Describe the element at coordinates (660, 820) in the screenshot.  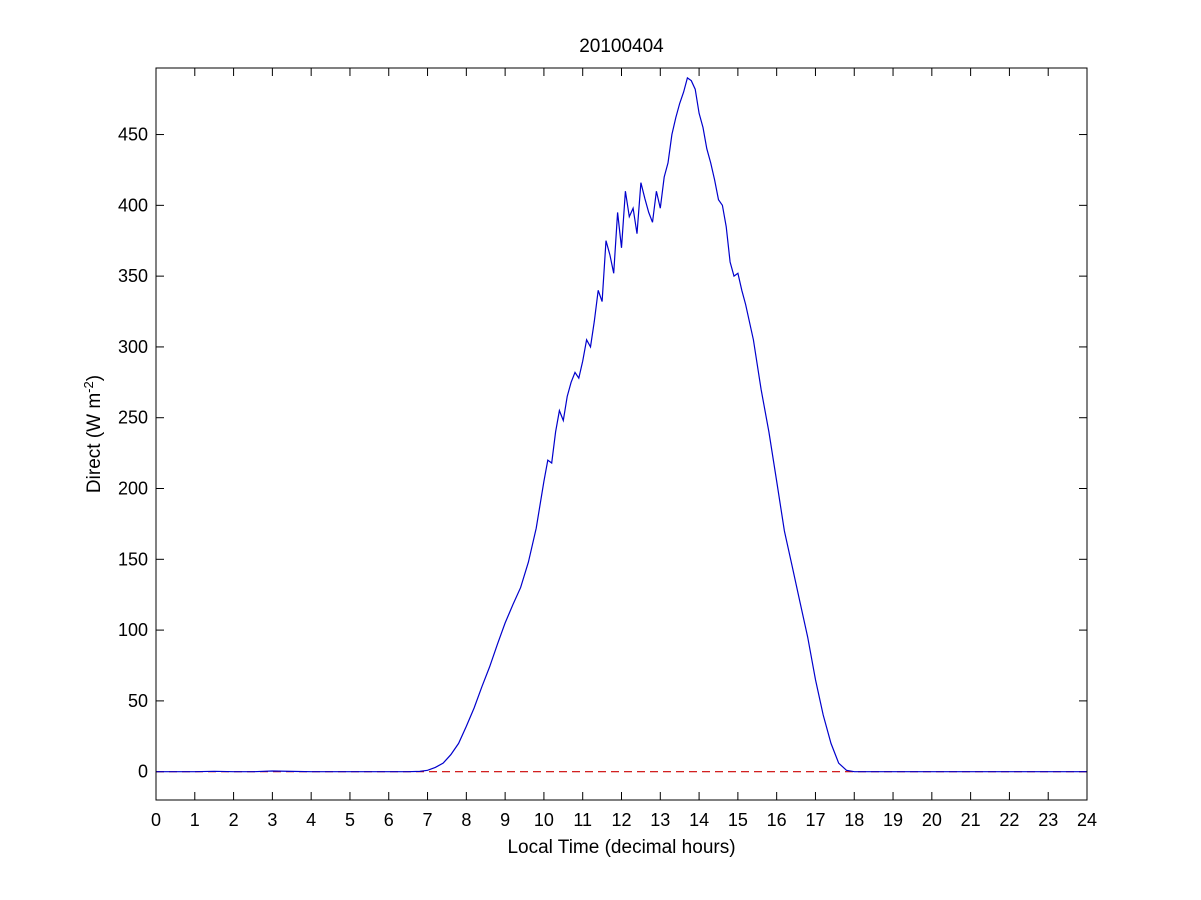
I see `x-tick-label: 13` at that location.